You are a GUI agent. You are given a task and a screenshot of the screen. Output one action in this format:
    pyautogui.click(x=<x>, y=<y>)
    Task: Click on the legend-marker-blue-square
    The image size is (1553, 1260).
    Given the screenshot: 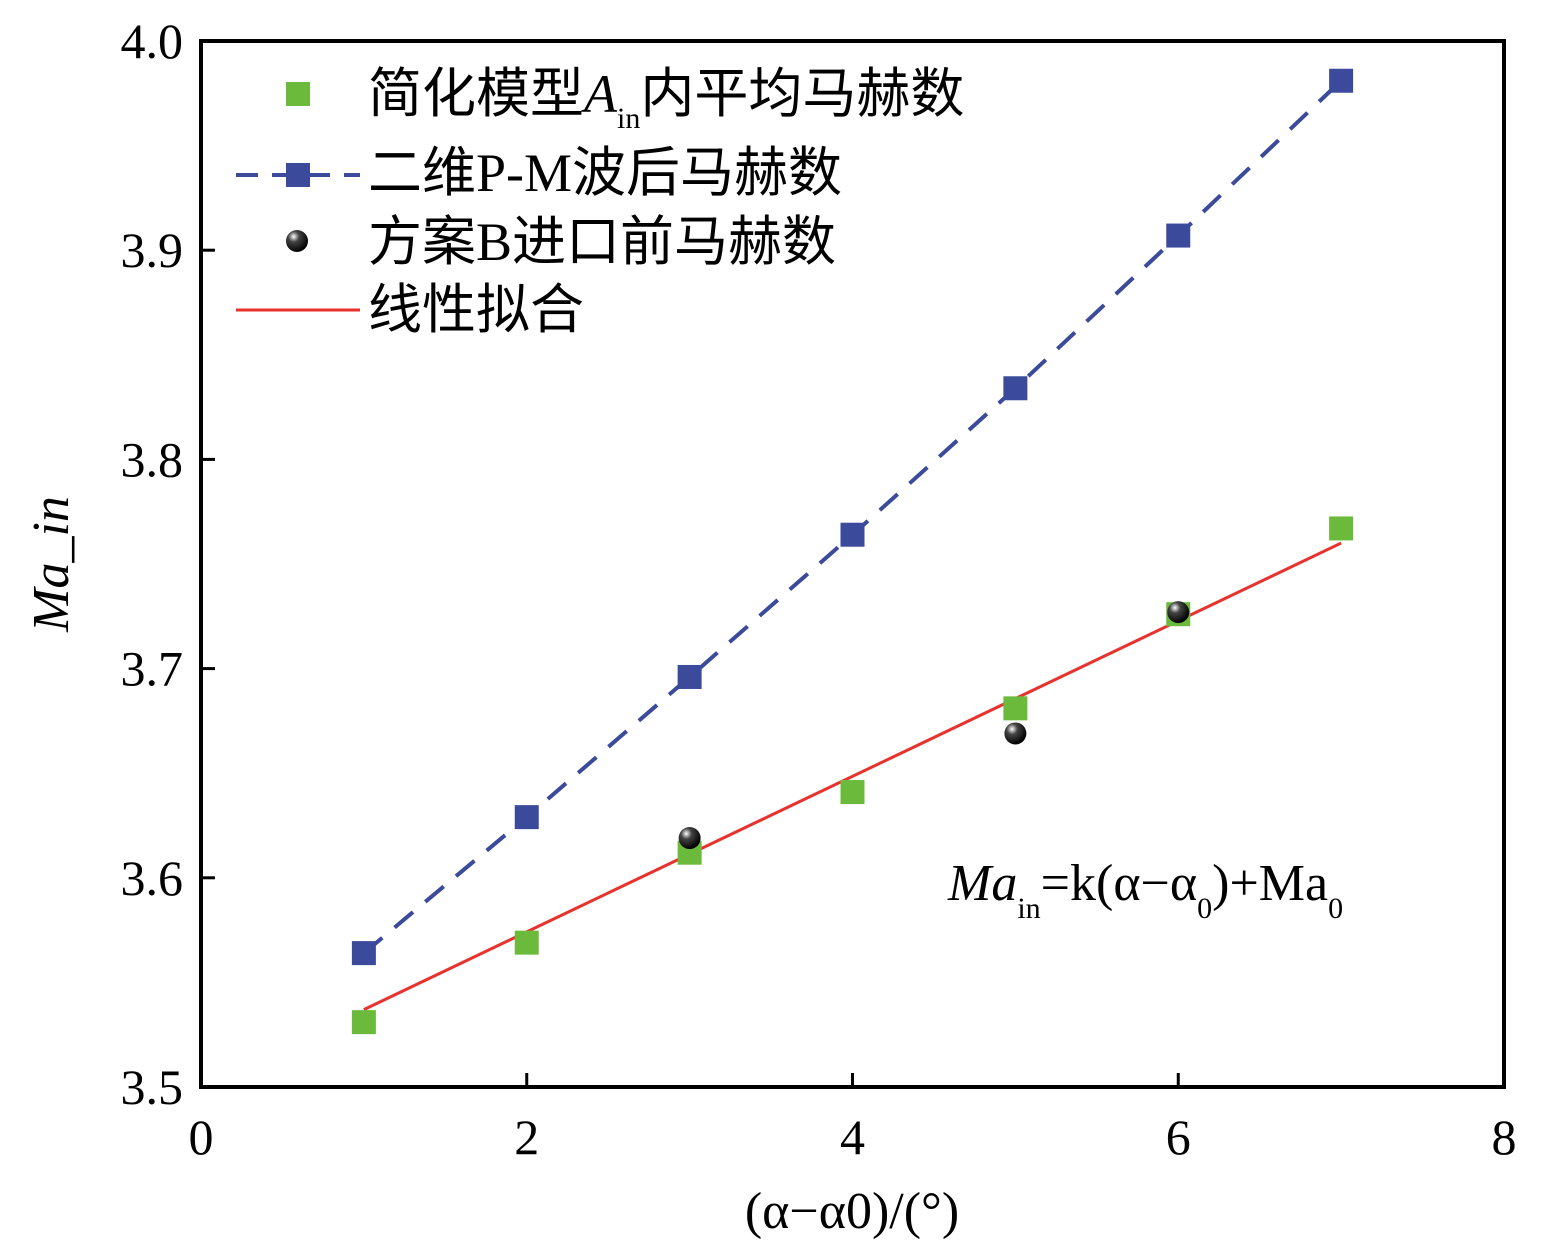 What is the action you would take?
    pyautogui.click(x=298, y=175)
    